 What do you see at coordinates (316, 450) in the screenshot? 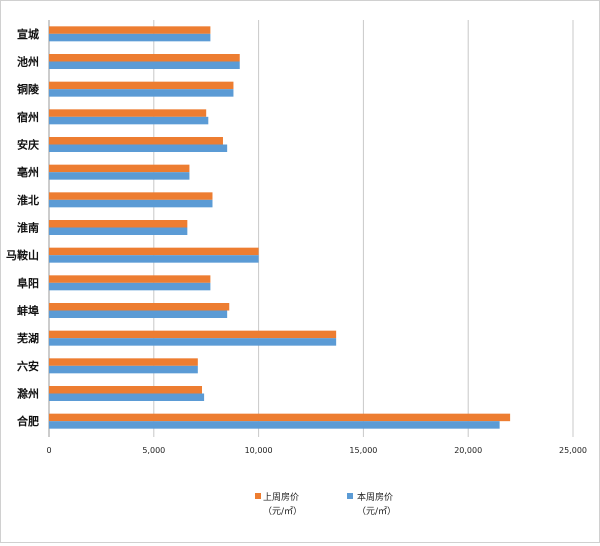
I see `x-tick-labels: 0 5,000 10,000 15,000 20,000 25,000` at bounding box center [316, 450].